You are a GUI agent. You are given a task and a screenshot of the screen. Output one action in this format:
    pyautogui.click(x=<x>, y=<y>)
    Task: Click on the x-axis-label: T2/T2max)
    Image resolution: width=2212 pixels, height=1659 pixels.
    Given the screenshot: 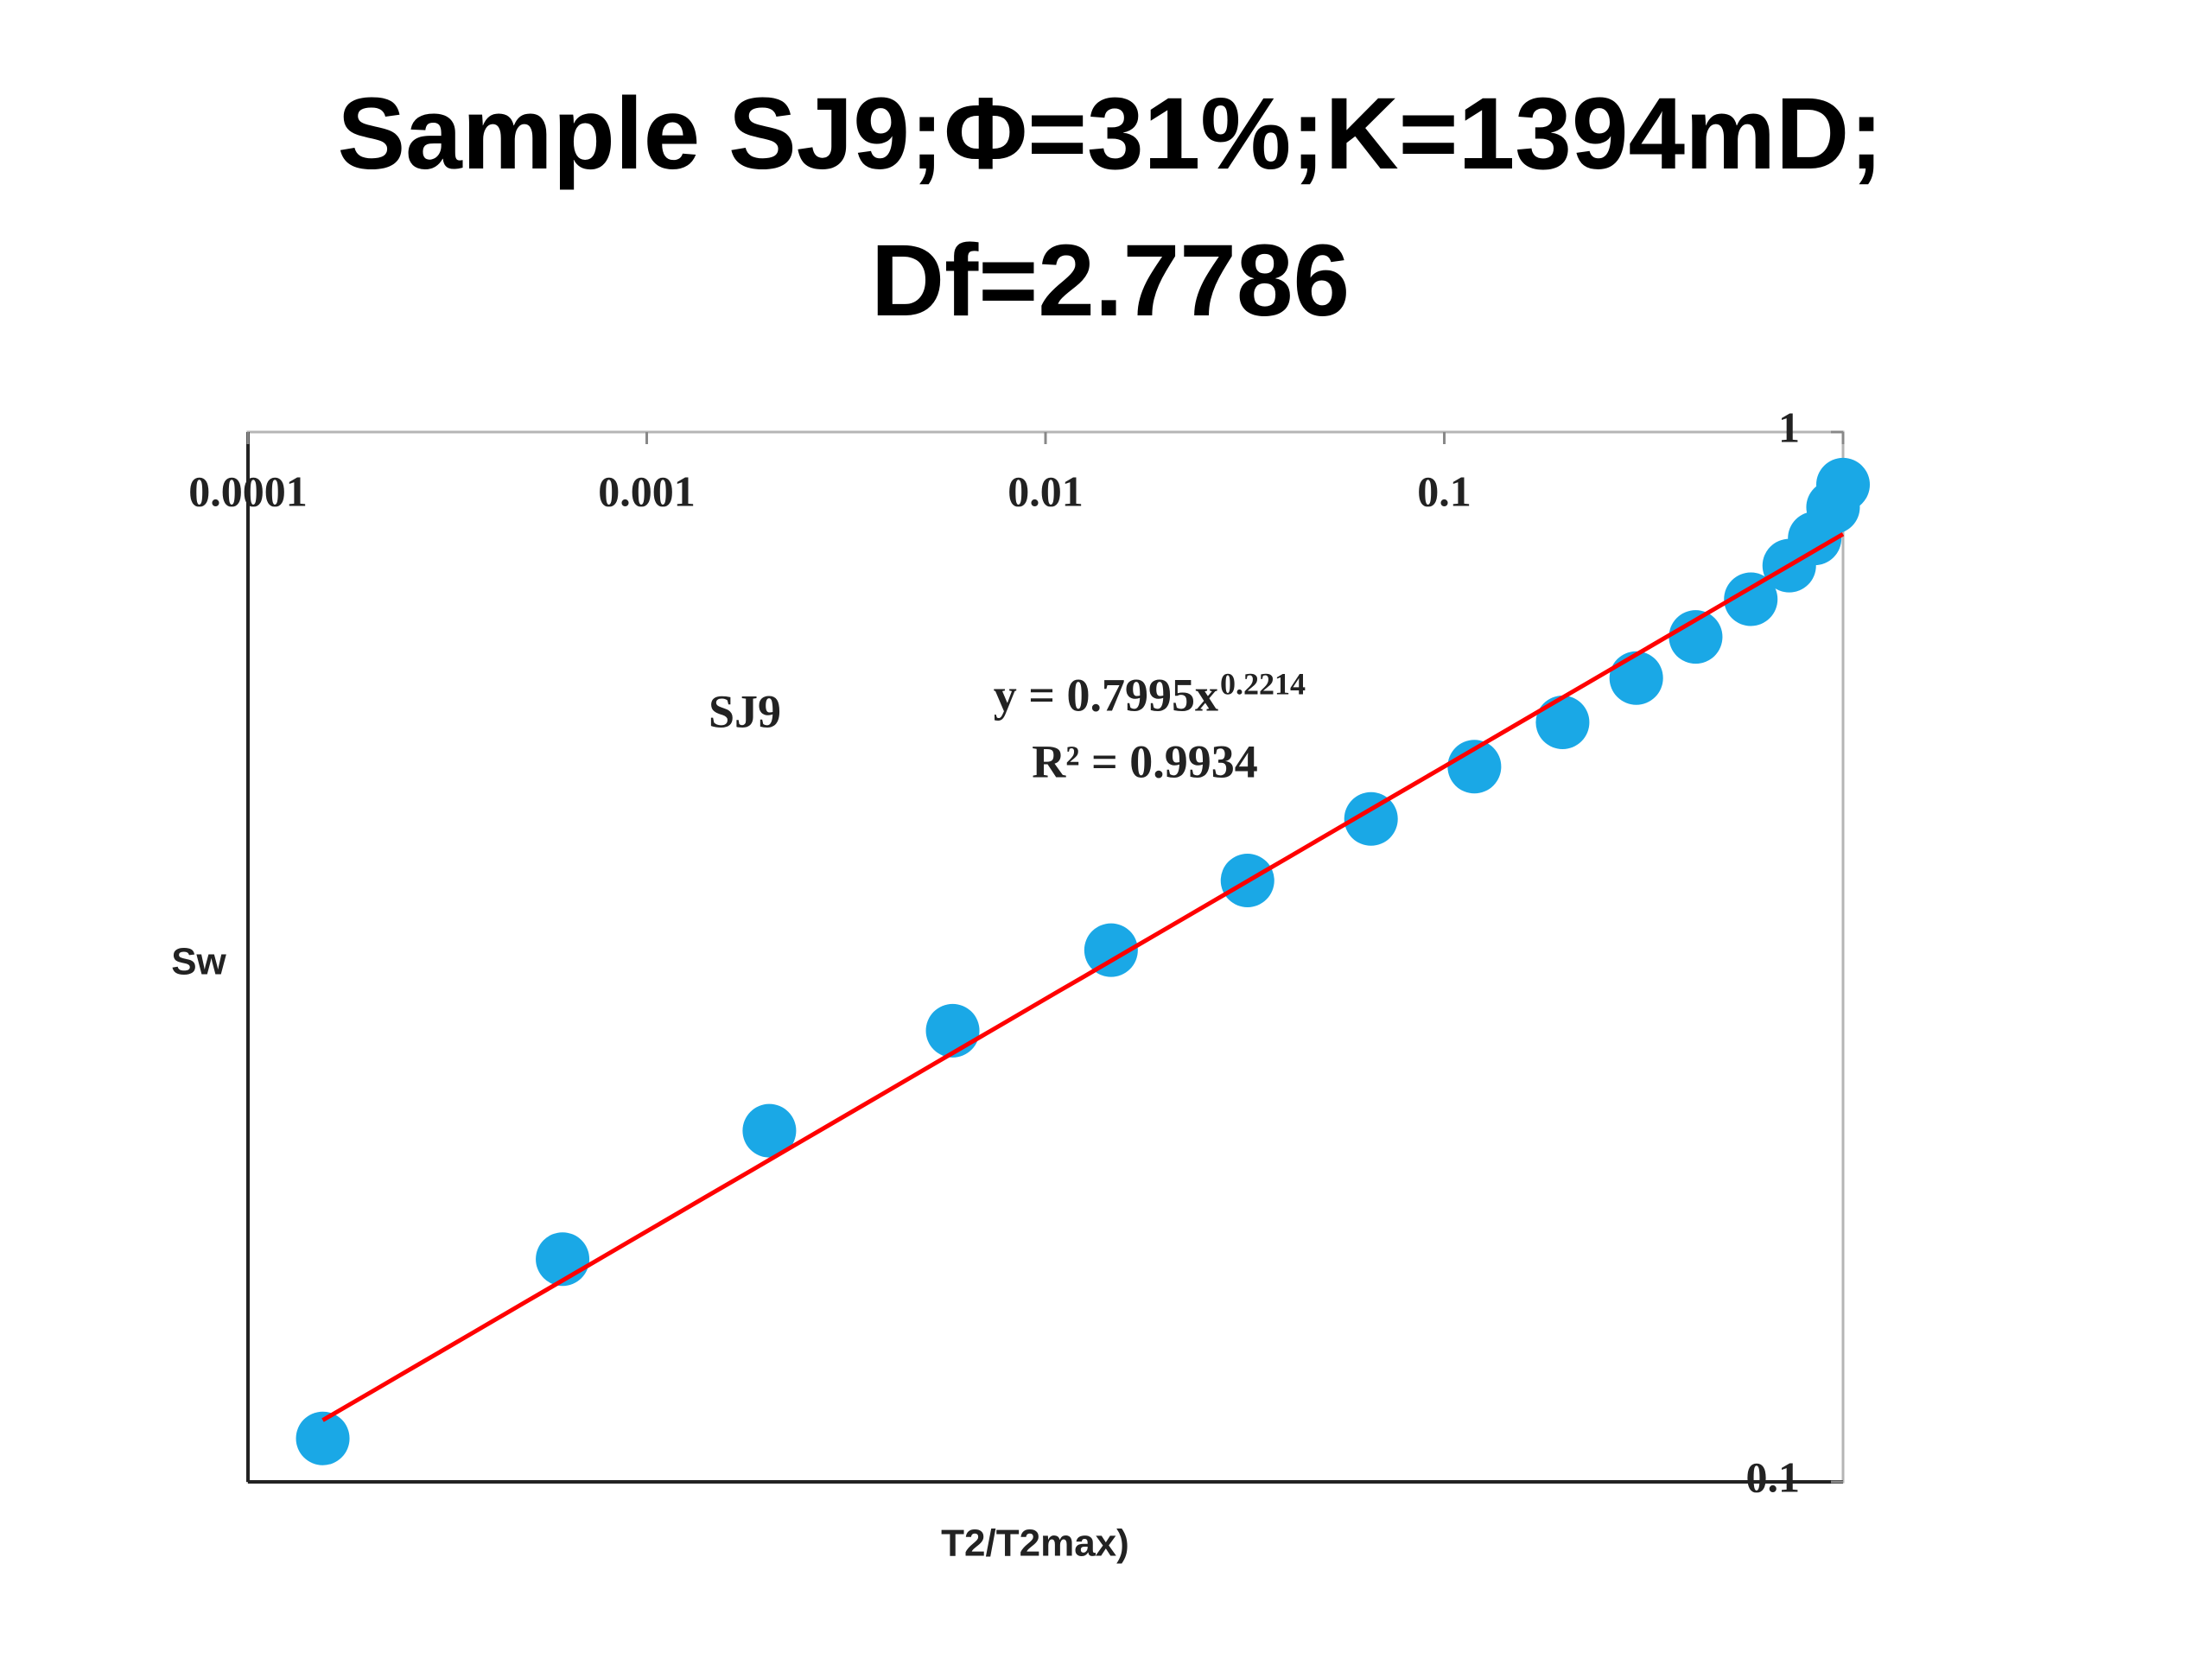 What is the action you would take?
    pyautogui.click(x=1035, y=1543)
    